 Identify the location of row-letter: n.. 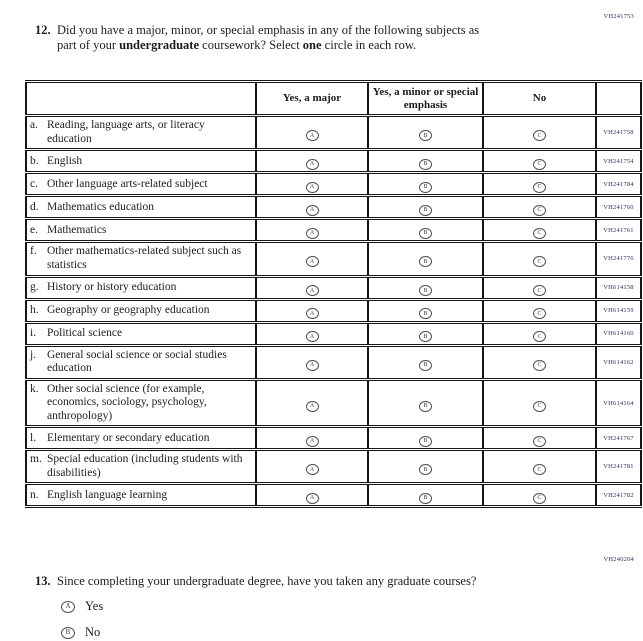
(34, 494).